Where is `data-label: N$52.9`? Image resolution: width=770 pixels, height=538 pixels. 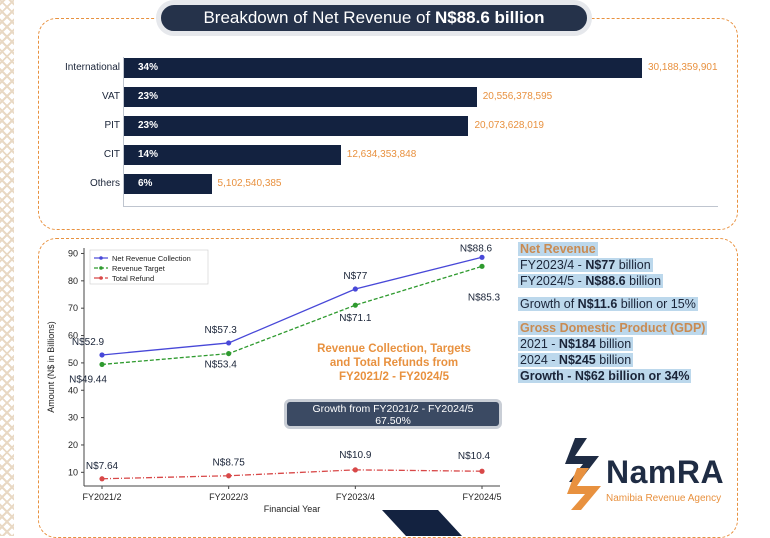
data-label: N$52.9 is located at coordinates (88, 342).